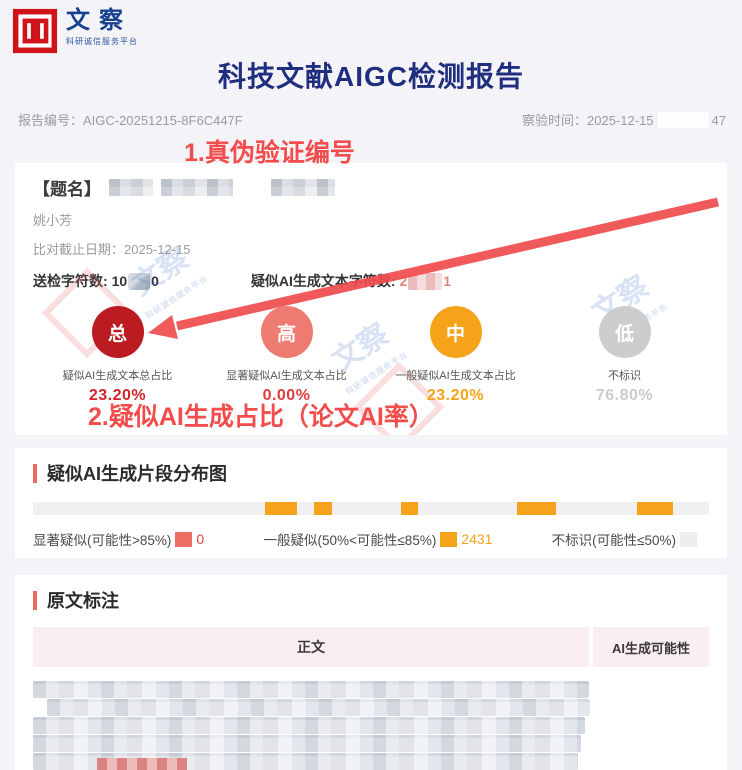 Image resolution: width=742 pixels, height=770 pixels. I want to click on report-number: 报告编号：AIGC-20251215-8F6C447F, so click(130, 119).